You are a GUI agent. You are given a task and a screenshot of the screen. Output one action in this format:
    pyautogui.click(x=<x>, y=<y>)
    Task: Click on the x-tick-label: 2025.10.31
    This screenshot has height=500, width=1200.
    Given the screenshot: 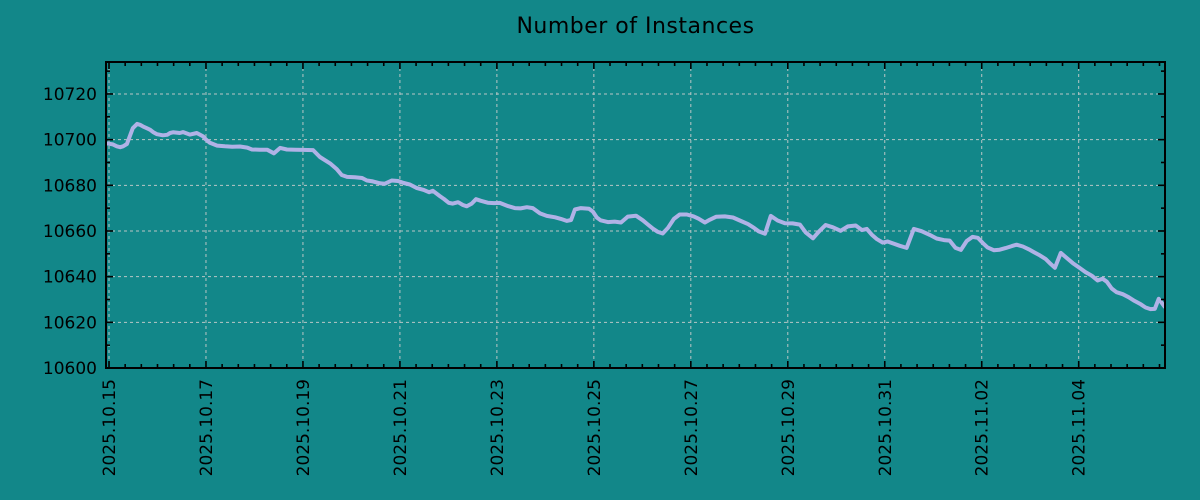 What is the action you would take?
    pyautogui.click(x=886, y=427)
    